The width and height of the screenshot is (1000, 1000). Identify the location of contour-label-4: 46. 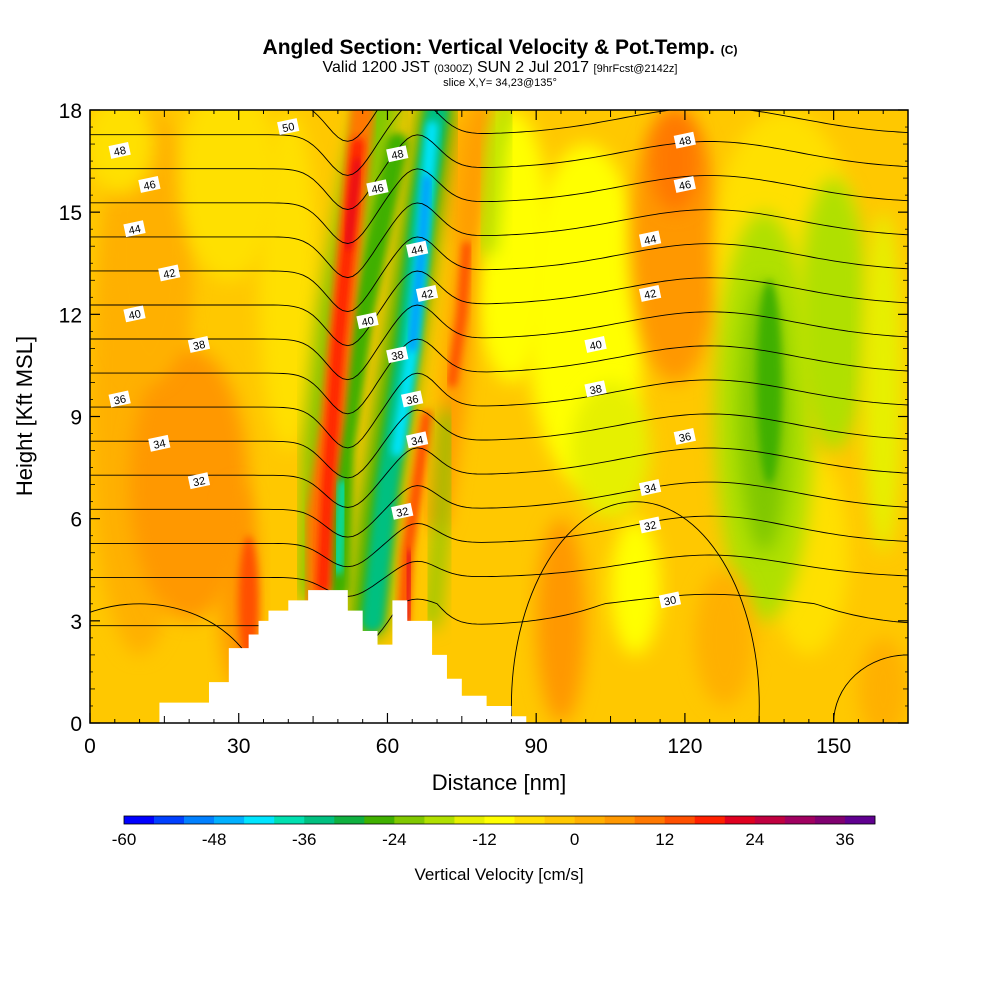
(149, 184).